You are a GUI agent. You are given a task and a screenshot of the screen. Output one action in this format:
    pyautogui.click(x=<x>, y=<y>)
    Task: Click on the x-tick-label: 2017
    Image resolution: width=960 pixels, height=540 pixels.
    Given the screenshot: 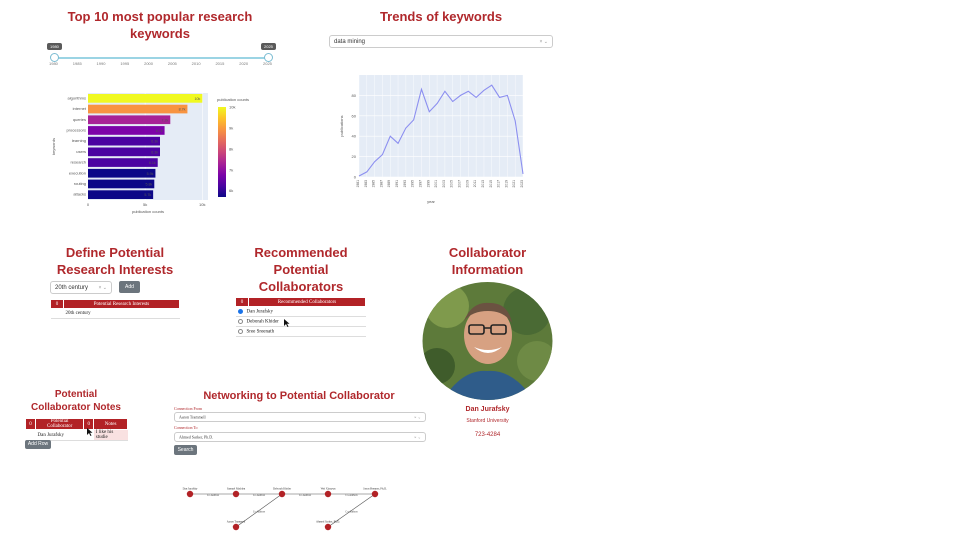 What is the action you would take?
    pyautogui.click(x=499, y=184)
    